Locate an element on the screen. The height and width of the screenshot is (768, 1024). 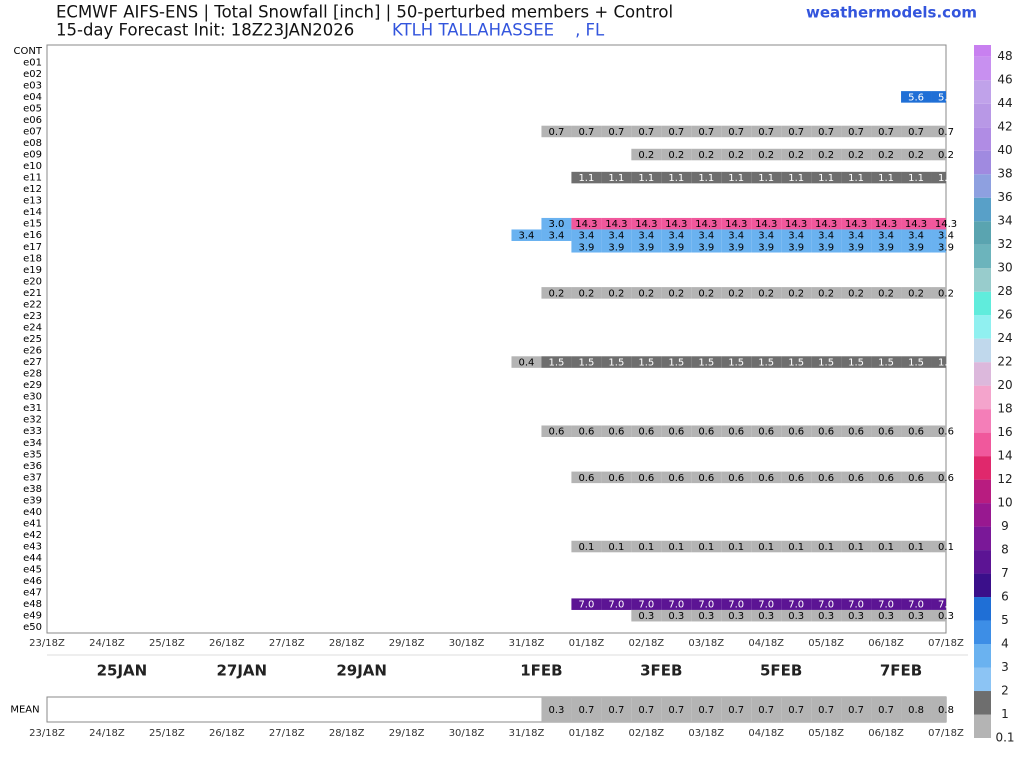
row-label: e13 is located at coordinates (32, 201).